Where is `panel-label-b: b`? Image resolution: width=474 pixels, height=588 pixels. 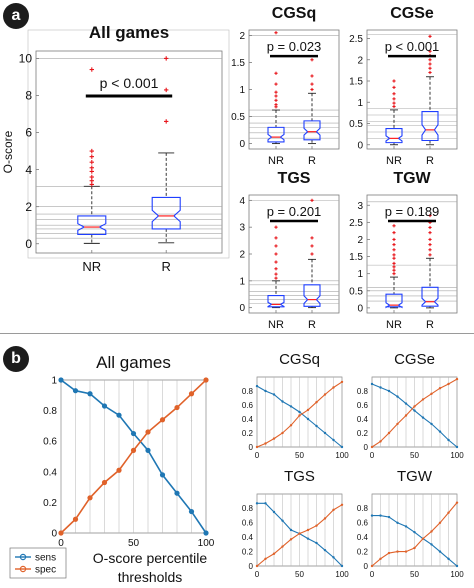 panel-label-b: b is located at coordinates (16, 359).